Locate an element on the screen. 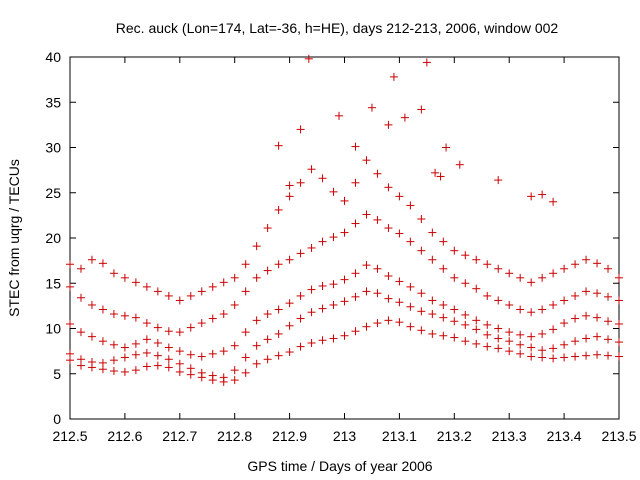  y-tick-label: 30 is located at coordinates (53, 148).